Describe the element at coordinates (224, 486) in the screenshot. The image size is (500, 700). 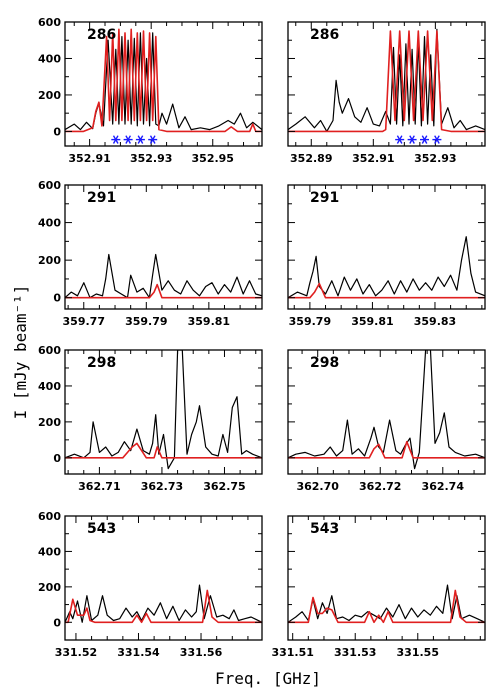
I see `x-tick-label: 362.75` at that location.